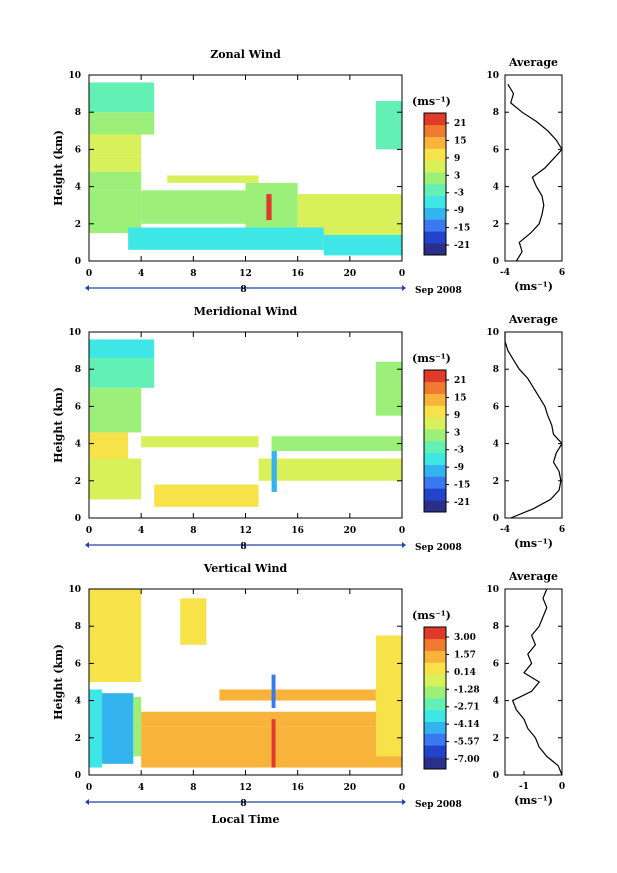 The height and width of the screenshot is (873, 617). What do you see at coordinates (246, 311) in the screenshot?
I see `panel-title: Meridional Wind` at bounding box center [246, 311].